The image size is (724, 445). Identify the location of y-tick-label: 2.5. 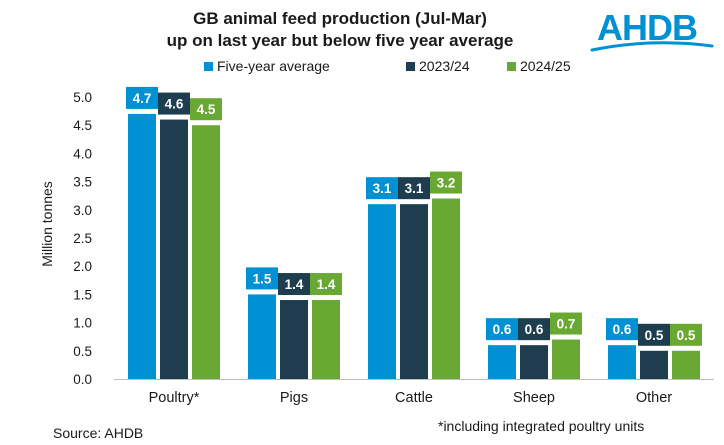
(82, 238).